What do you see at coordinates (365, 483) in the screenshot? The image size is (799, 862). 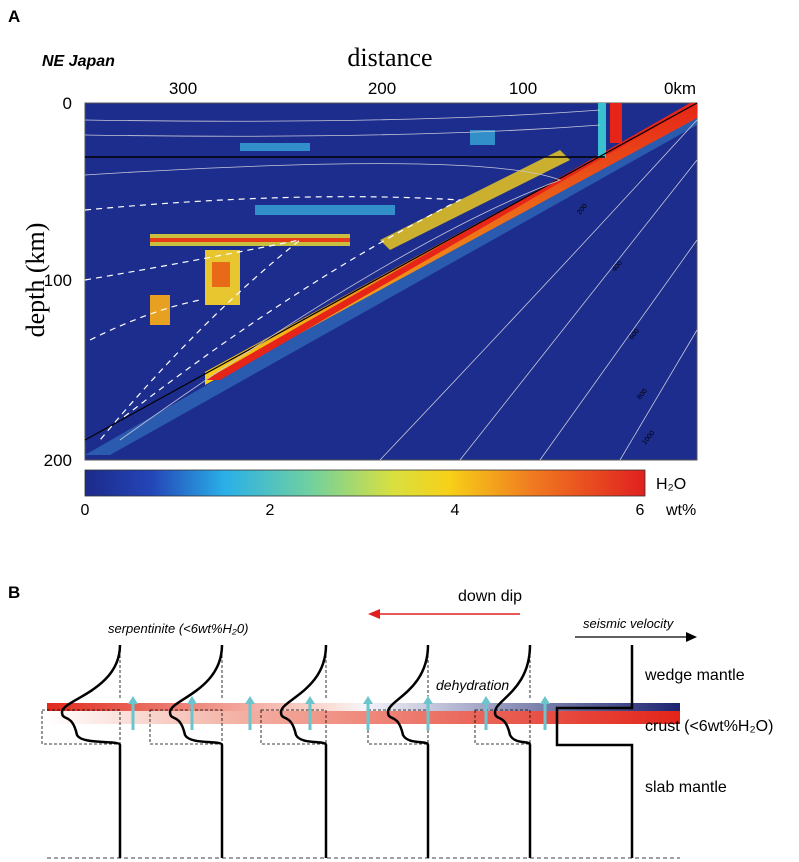 I see `colorbar` at bounding box center [365, 483].